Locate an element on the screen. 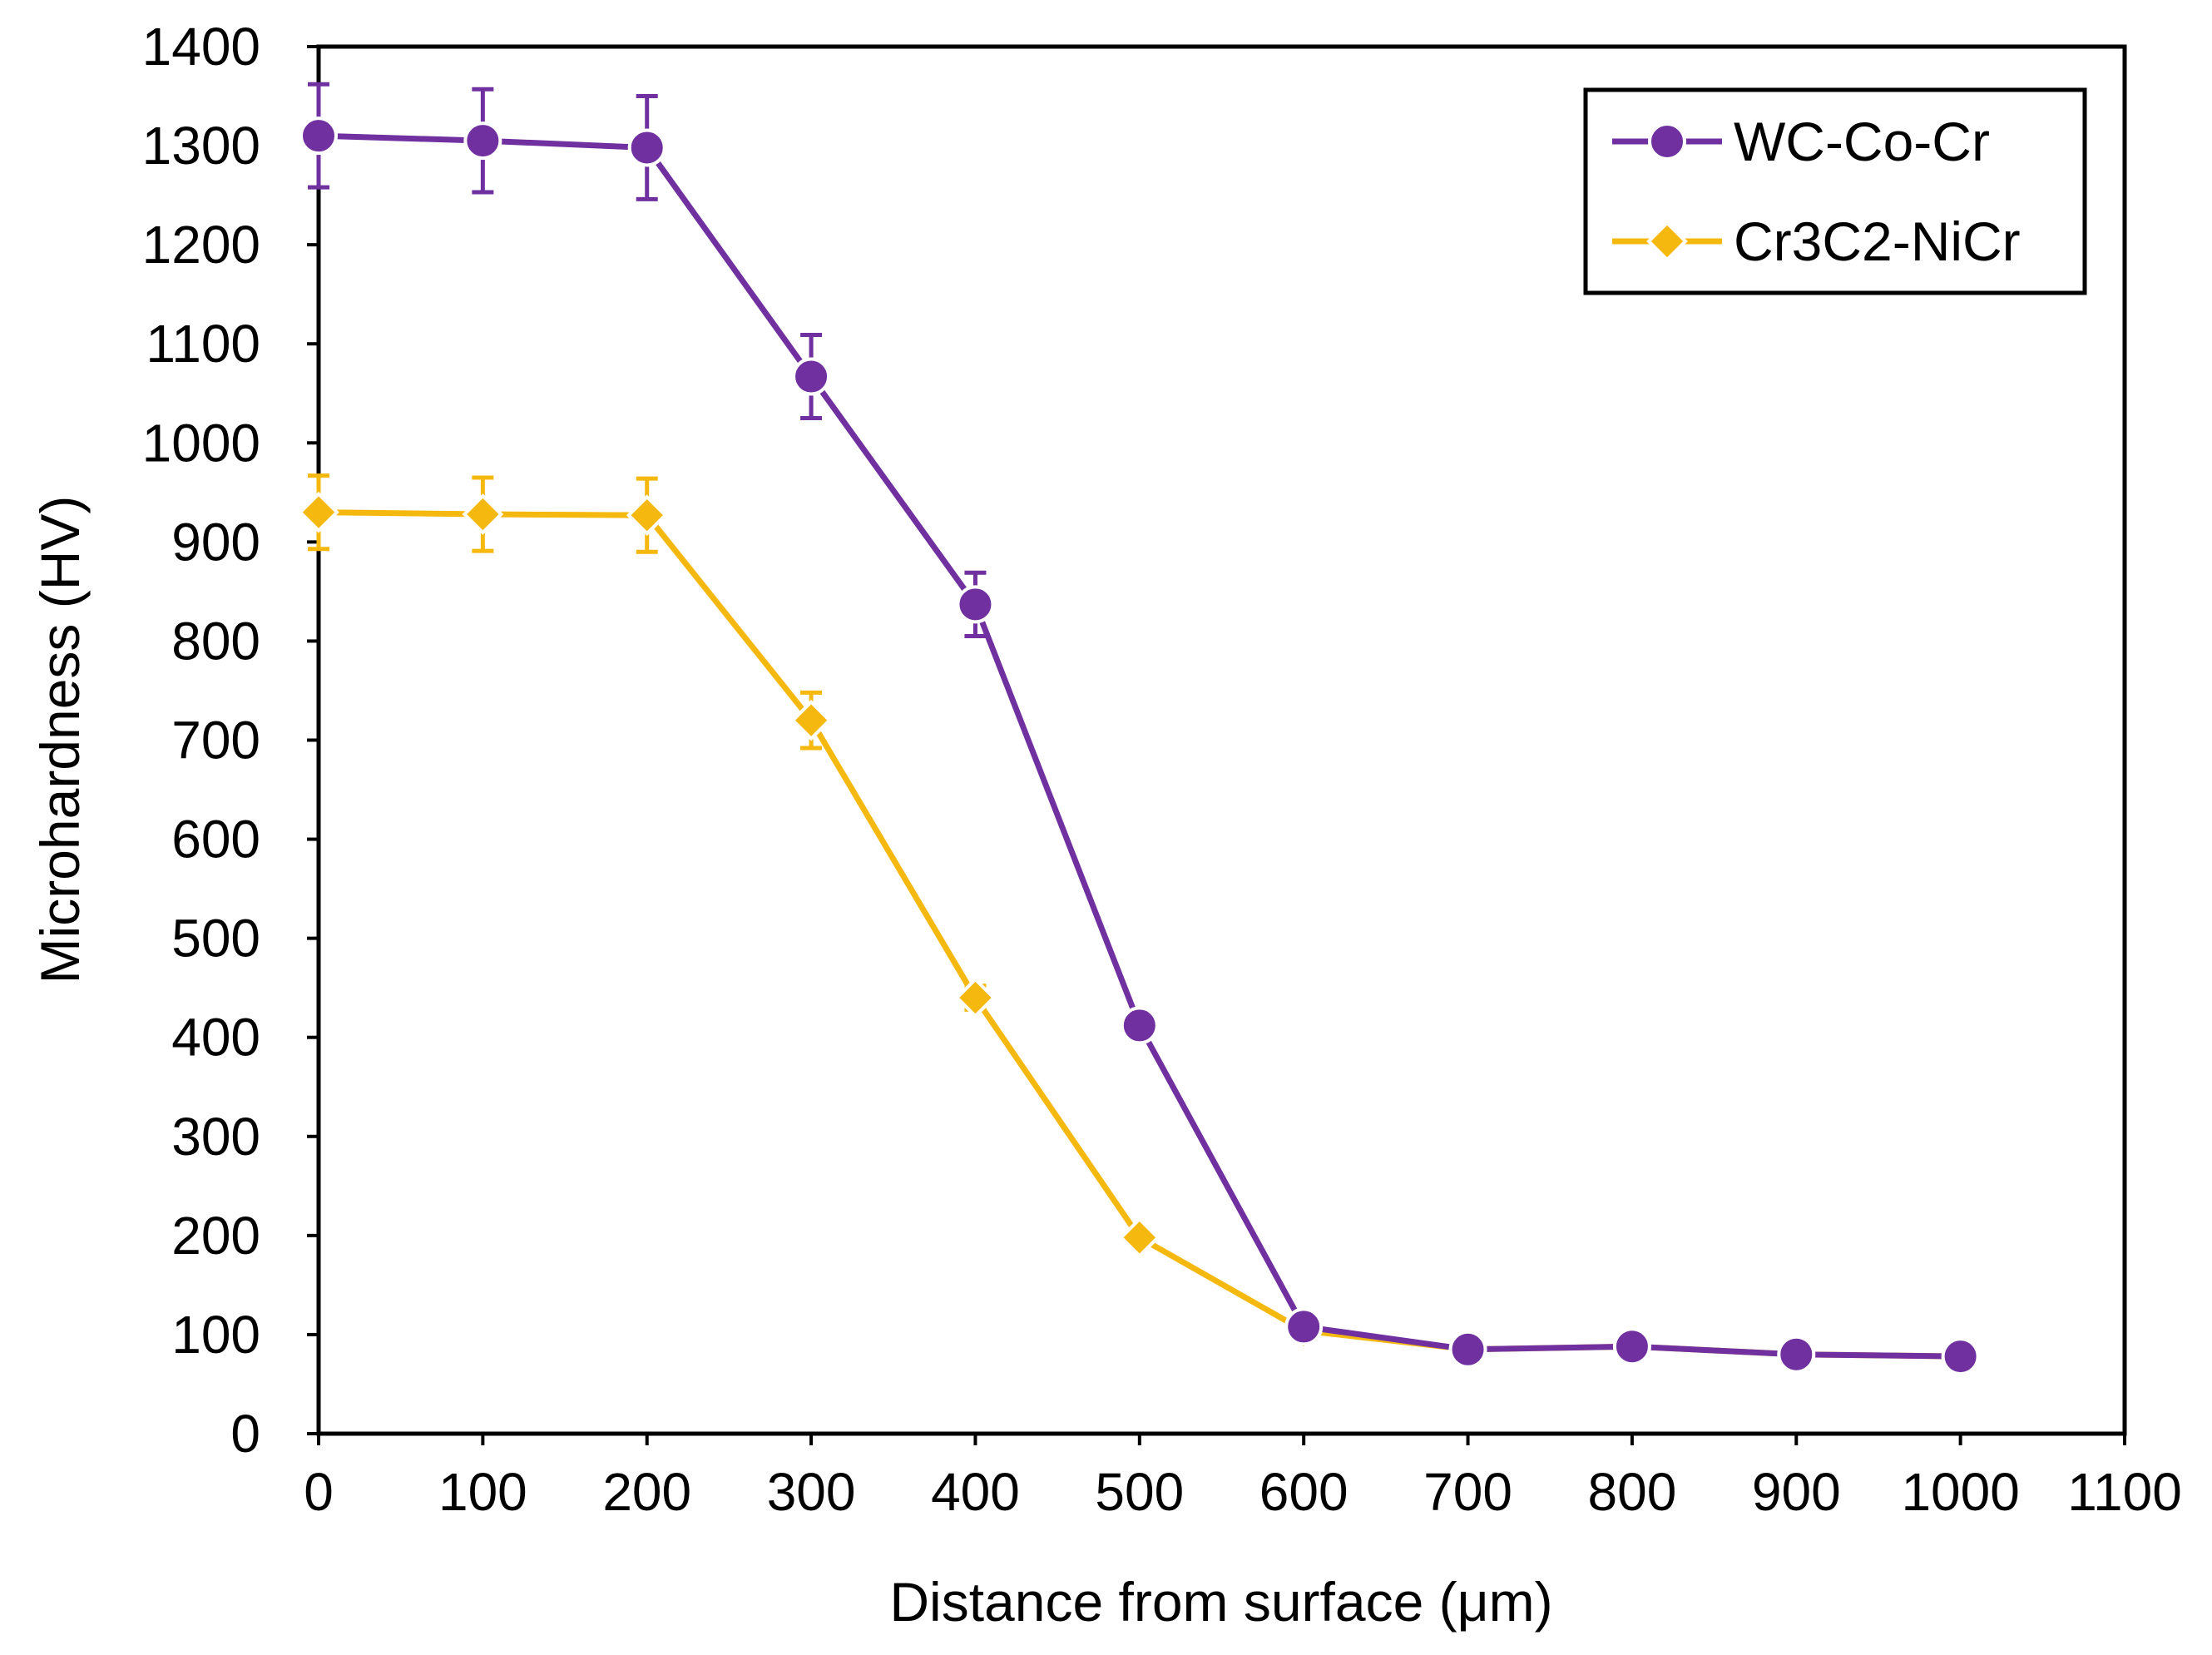 The image size is (2212, 1655). x-tick-label: 0 is located at coordinates (319, 1492).